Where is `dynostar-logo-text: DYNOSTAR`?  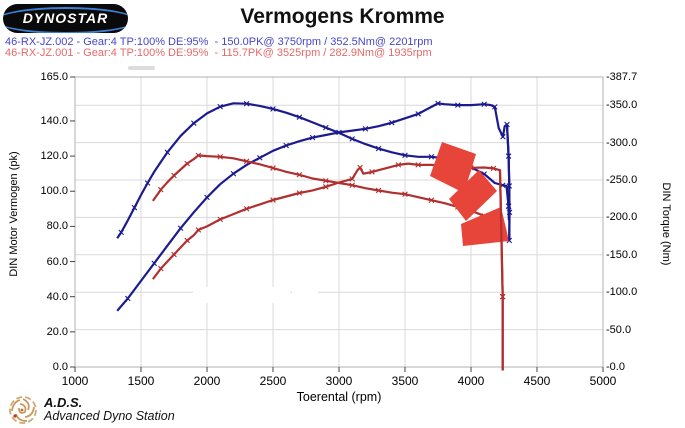 dynostar-logo-text: DYNOSTAR is located at coordinates (65, 18).